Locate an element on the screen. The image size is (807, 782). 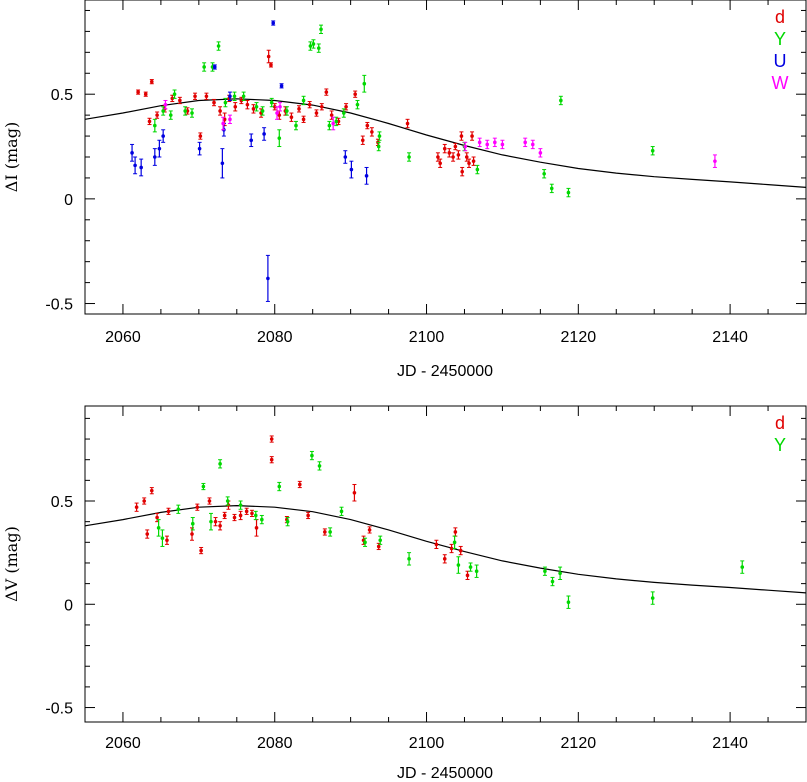
model-curve-v-band is located at coordinates (445, 549).